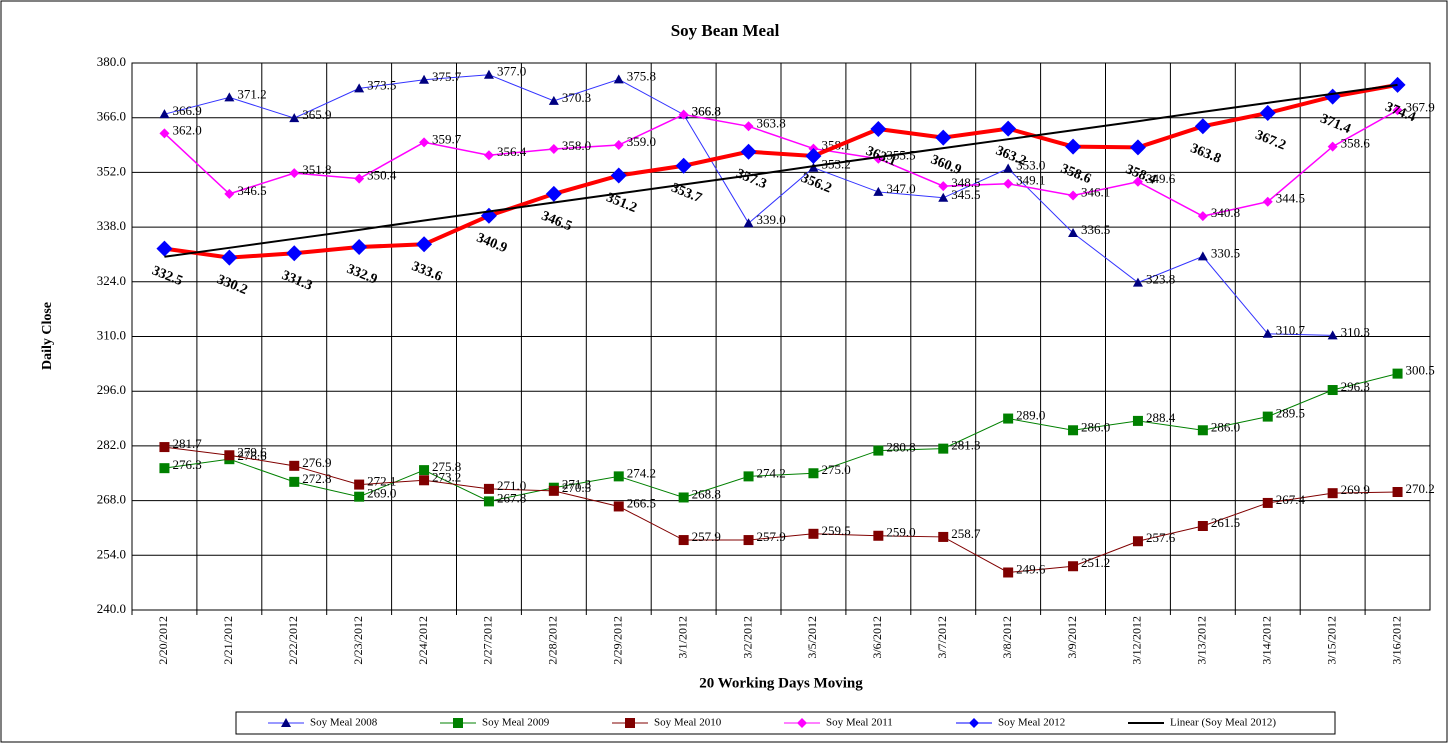 The height and width of the screenshot is (744, 1449). What do you see at coordinates (965, 445) in the screenshot?
I see `data-label: 281.3` at bounding box center [965, 445].